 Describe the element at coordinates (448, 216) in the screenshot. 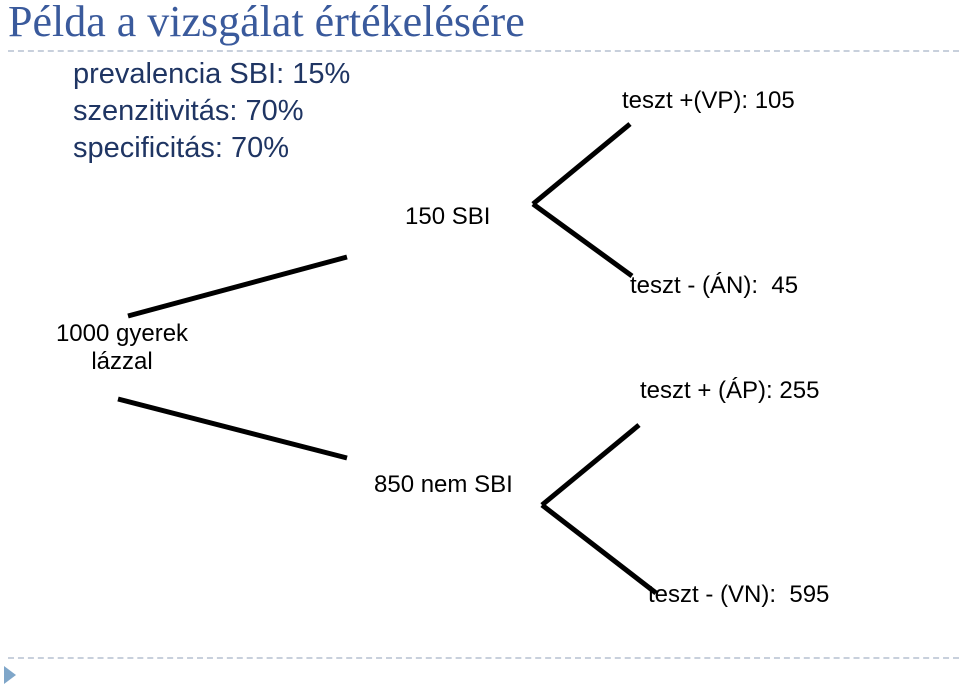

I see `node-sbi: 150 SBI` at that location.